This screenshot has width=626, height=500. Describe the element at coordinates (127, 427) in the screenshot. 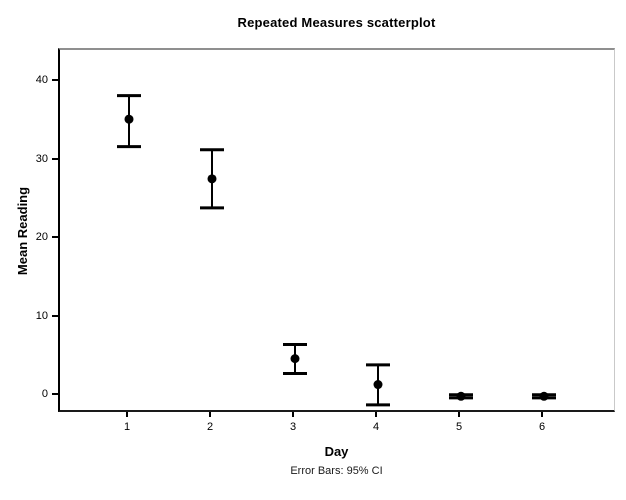

I see `x-tick-label: 1` at that location.